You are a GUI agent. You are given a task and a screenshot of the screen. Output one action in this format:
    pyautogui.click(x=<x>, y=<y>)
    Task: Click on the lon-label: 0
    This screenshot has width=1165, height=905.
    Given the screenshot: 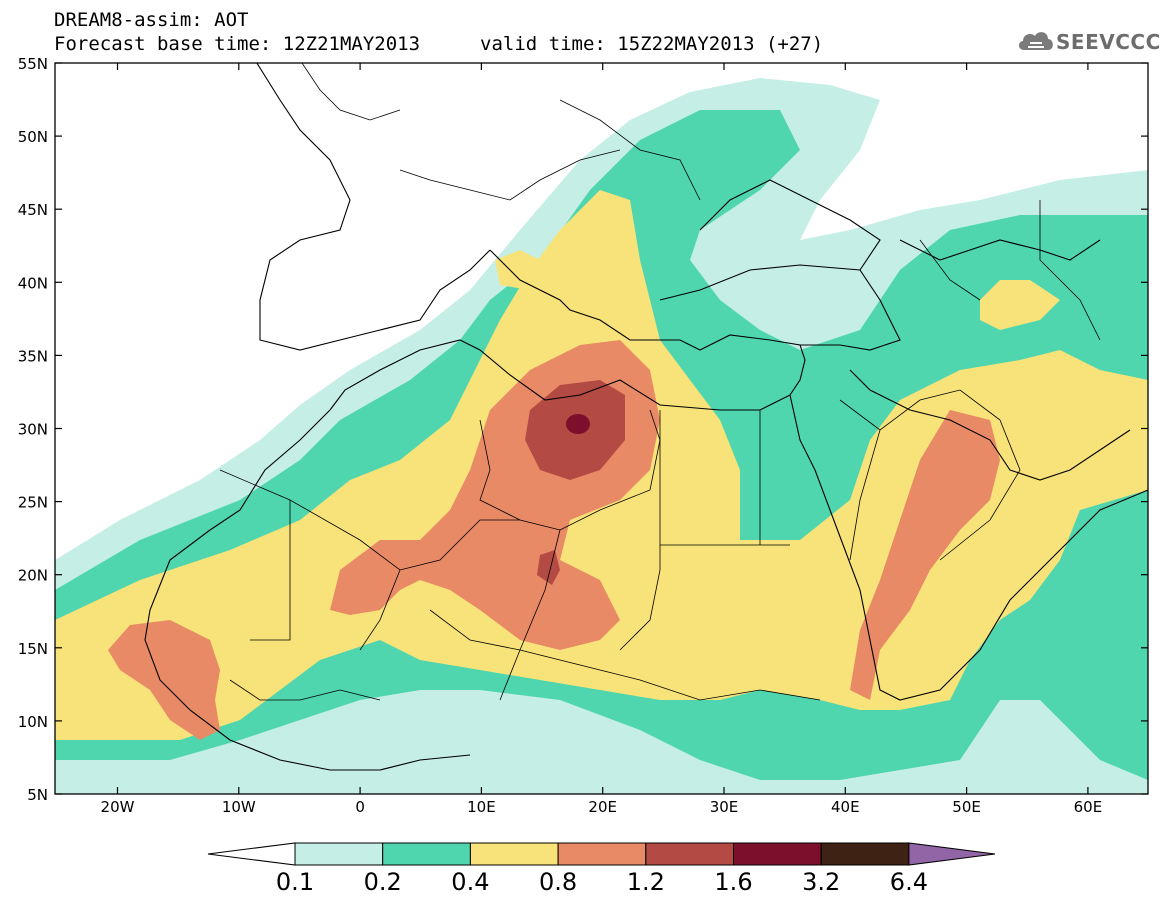 What is the action you would take?
    pyautogui.click(x=360, y=807)
    